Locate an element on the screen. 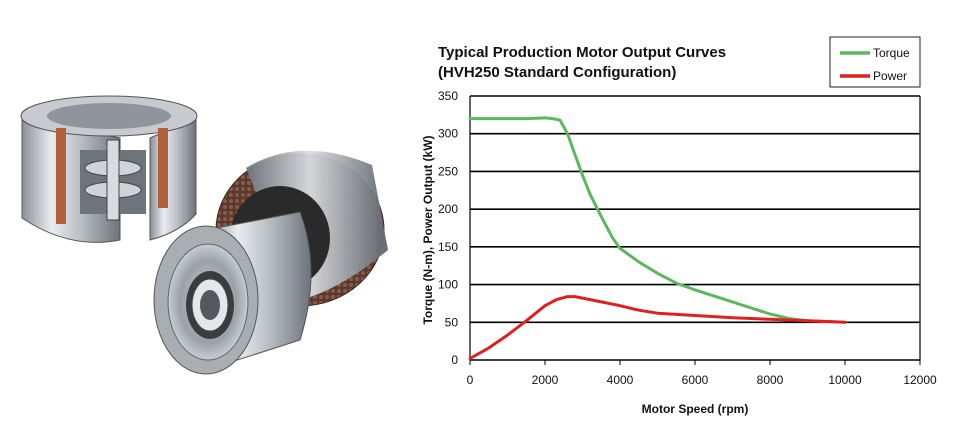 The height and width of the screenshot is (446, 955). y-tick-label: 250 is located at coordinates (448, 171).